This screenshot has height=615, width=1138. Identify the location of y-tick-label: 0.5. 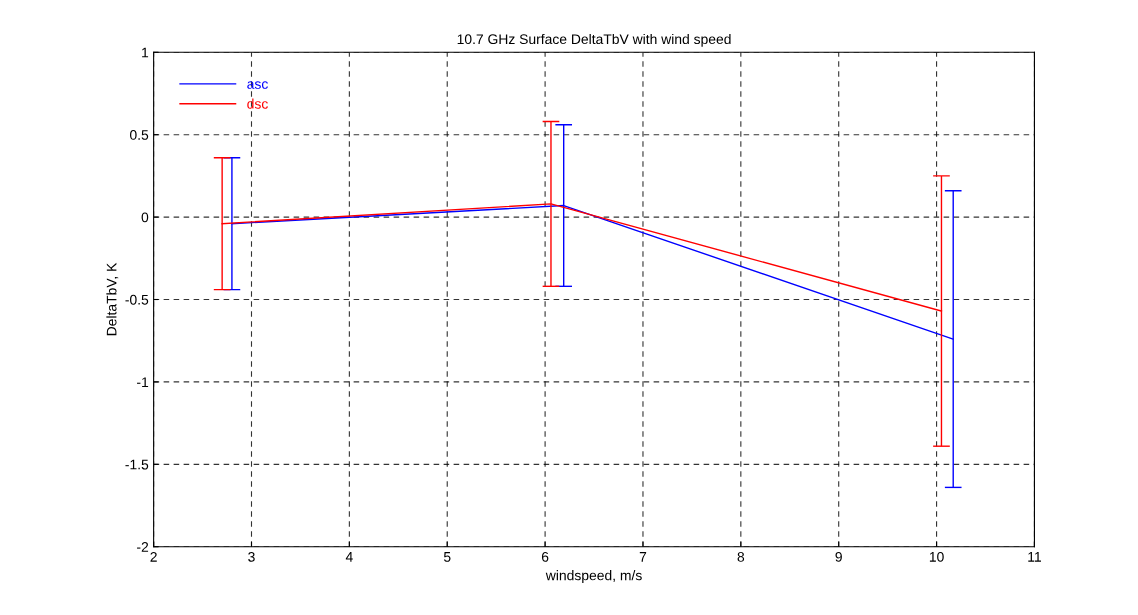
(139, 135).